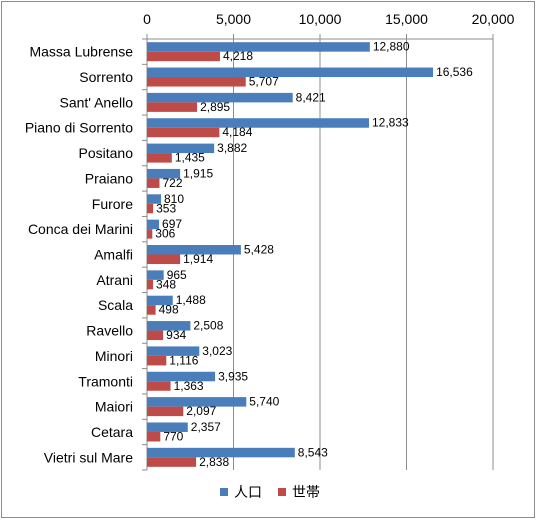 Image resolution: width=538 pixels, height=522 pixels. What do you see at coordinates (232, 148) in the screenshot?
I see `data-label: 3,882` at bounding box center [232, 148].